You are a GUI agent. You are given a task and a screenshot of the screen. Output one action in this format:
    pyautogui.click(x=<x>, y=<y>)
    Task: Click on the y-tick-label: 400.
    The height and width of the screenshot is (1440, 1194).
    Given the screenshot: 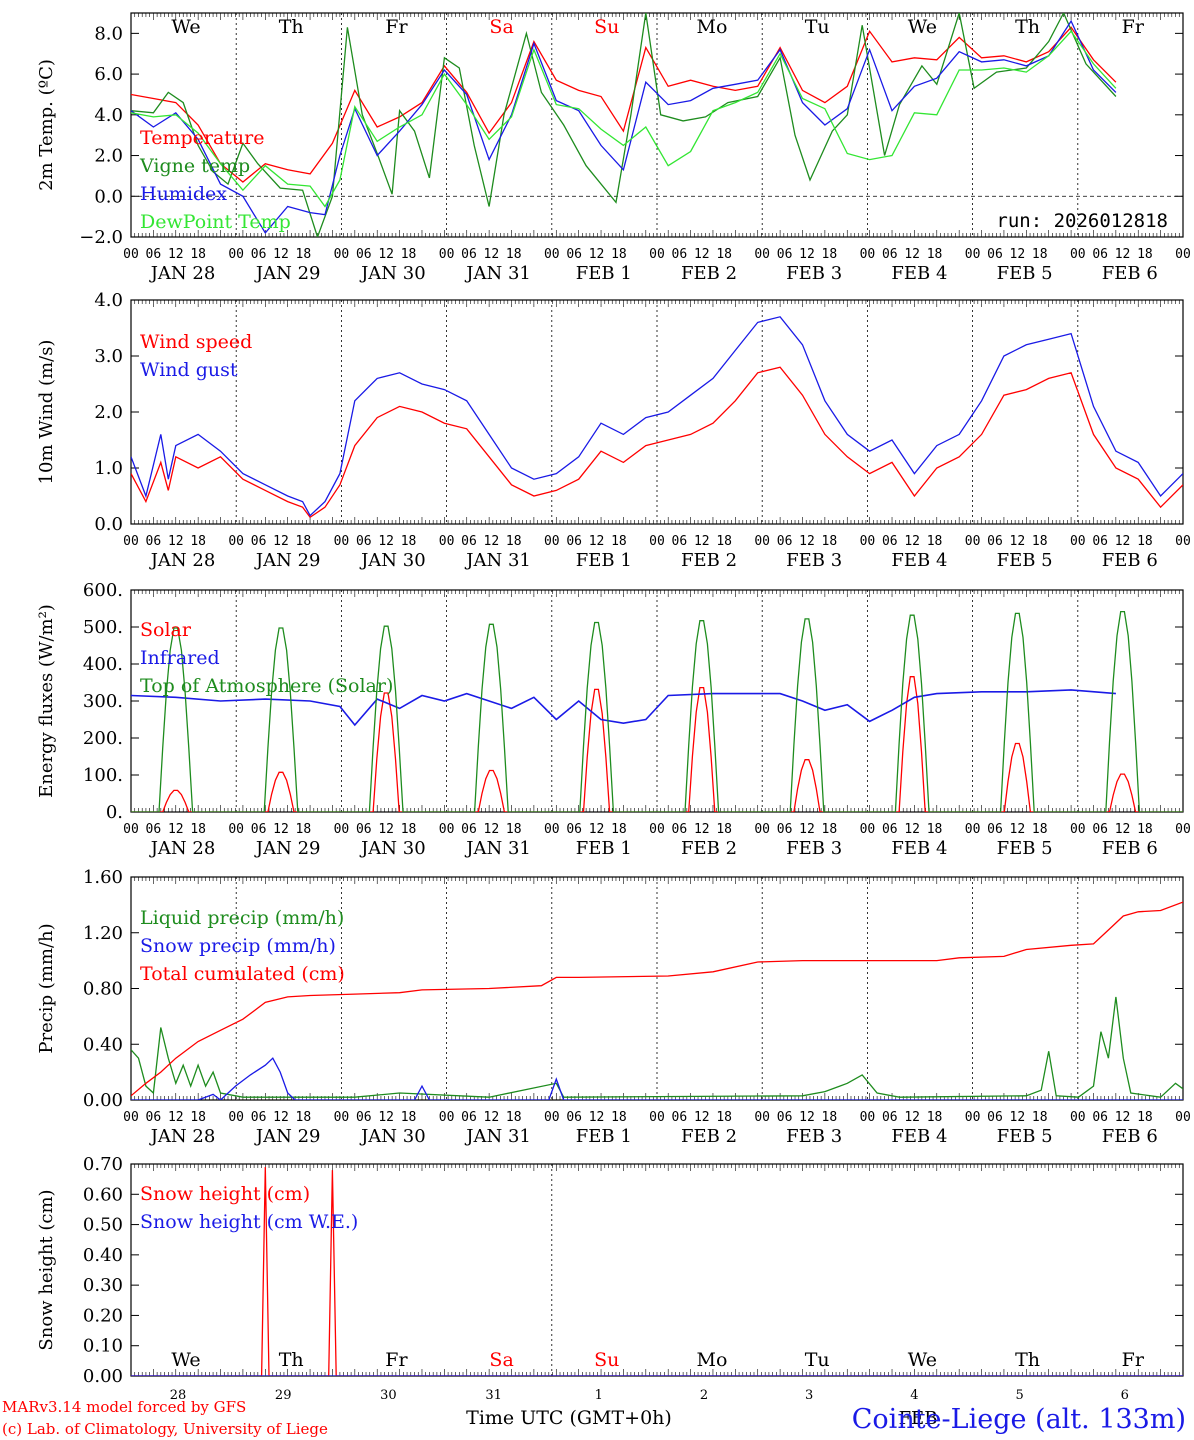 What is the action you would take?
    pyautogui.click(x=103, y=664)
    